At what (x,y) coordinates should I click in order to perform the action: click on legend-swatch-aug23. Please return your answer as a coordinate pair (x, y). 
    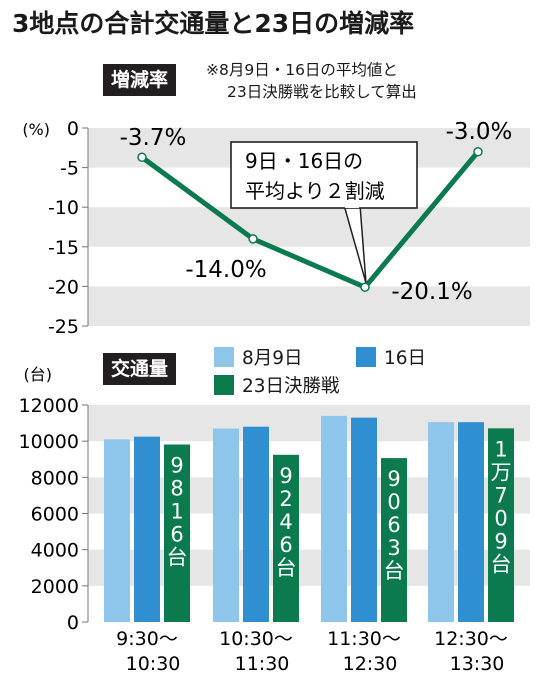
    Looking at the image, I should click on (224, 385).